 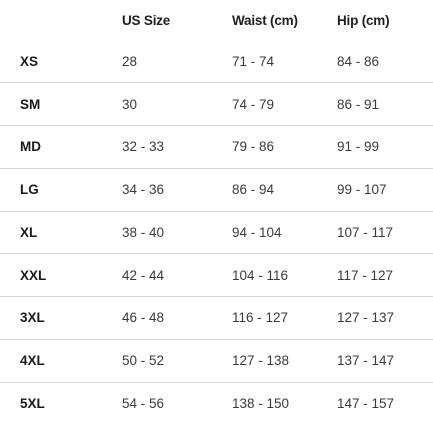 I want to click on size-label: XL, so click(x=29, y=232).